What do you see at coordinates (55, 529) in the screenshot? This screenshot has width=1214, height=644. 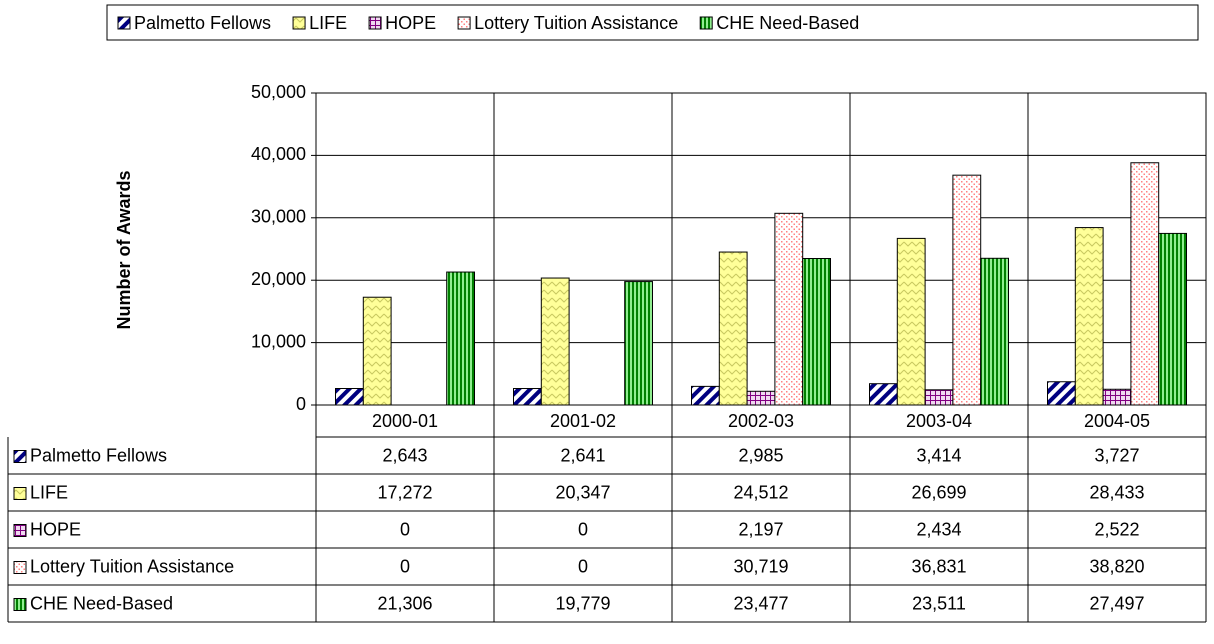 I see `table-row-label: HOPE` at bounding box center [55, 529].